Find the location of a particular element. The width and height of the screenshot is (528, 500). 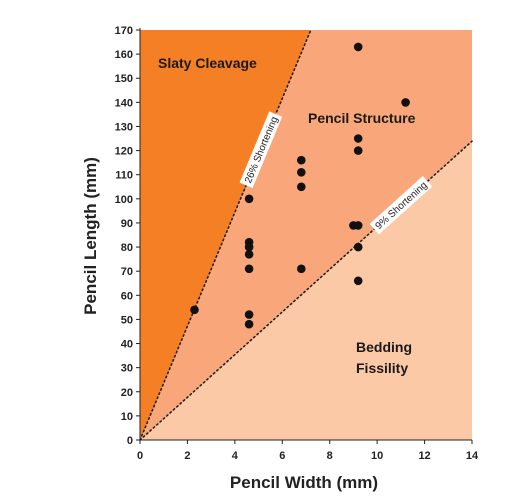

x-tick-label: 6 is located at coordinates (282, 456).